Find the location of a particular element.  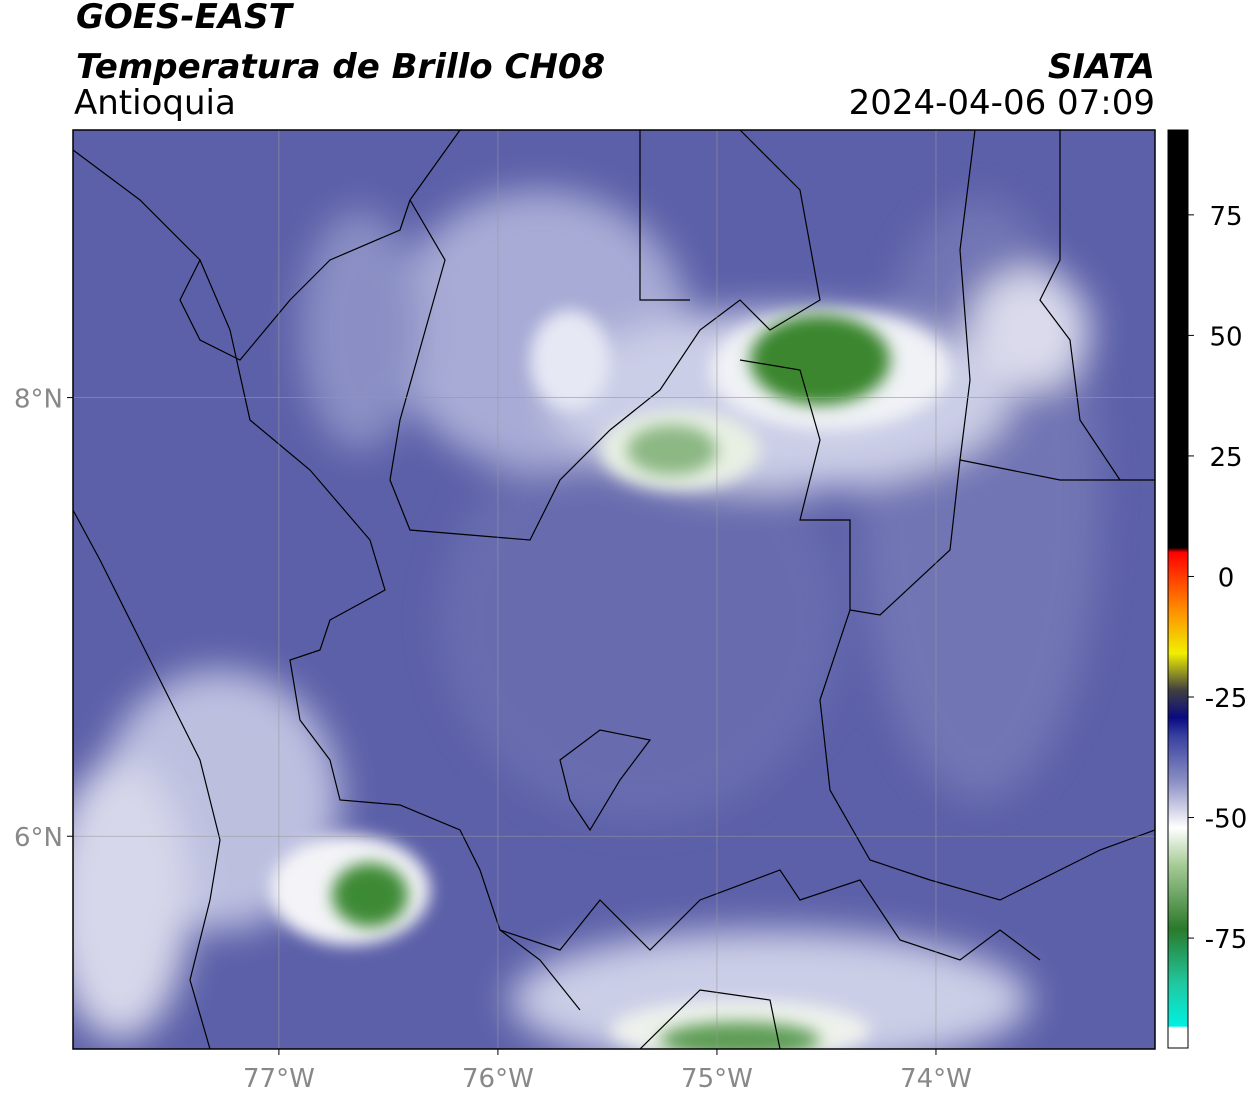

x-tick-label: 75°W is located at coordinates (717, 1079).